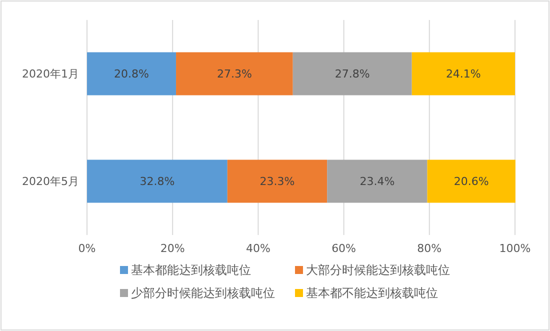 This screenshot has width=550, height=331. Describe the element at coordinates (191, 270) in the screenshot. I see `legend-label: 基本都能达到核载吨位` at that location.